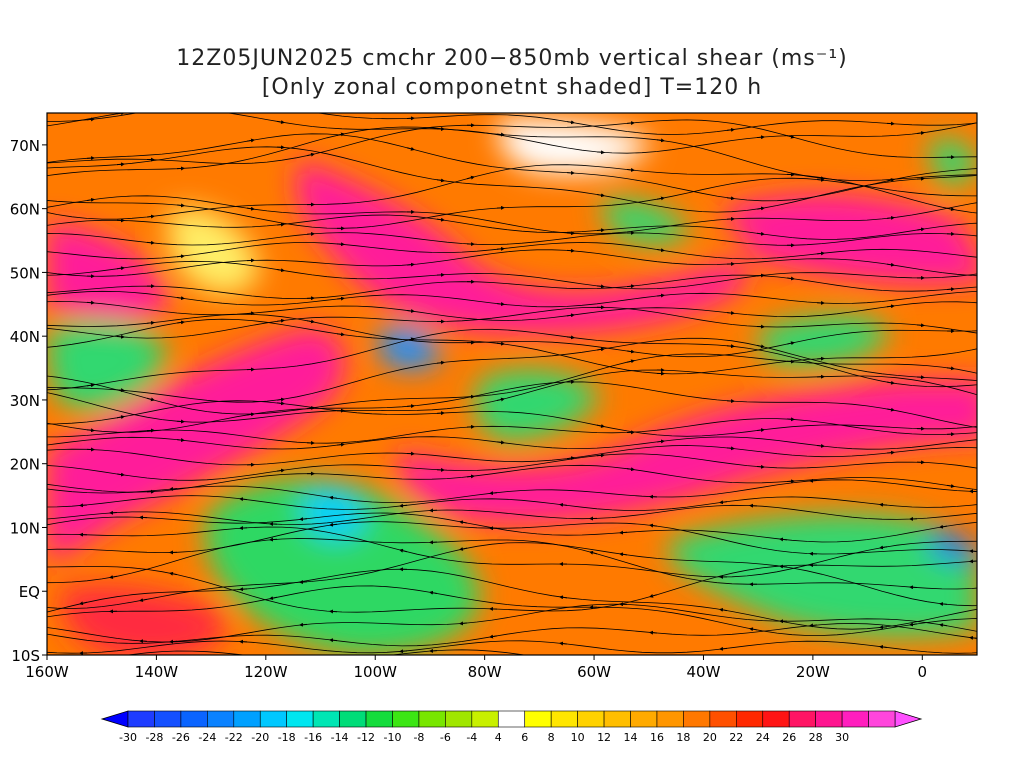 This screenshot has height=768, width=1024. I want to click on colorbar-label: -16, so click(313, 737).